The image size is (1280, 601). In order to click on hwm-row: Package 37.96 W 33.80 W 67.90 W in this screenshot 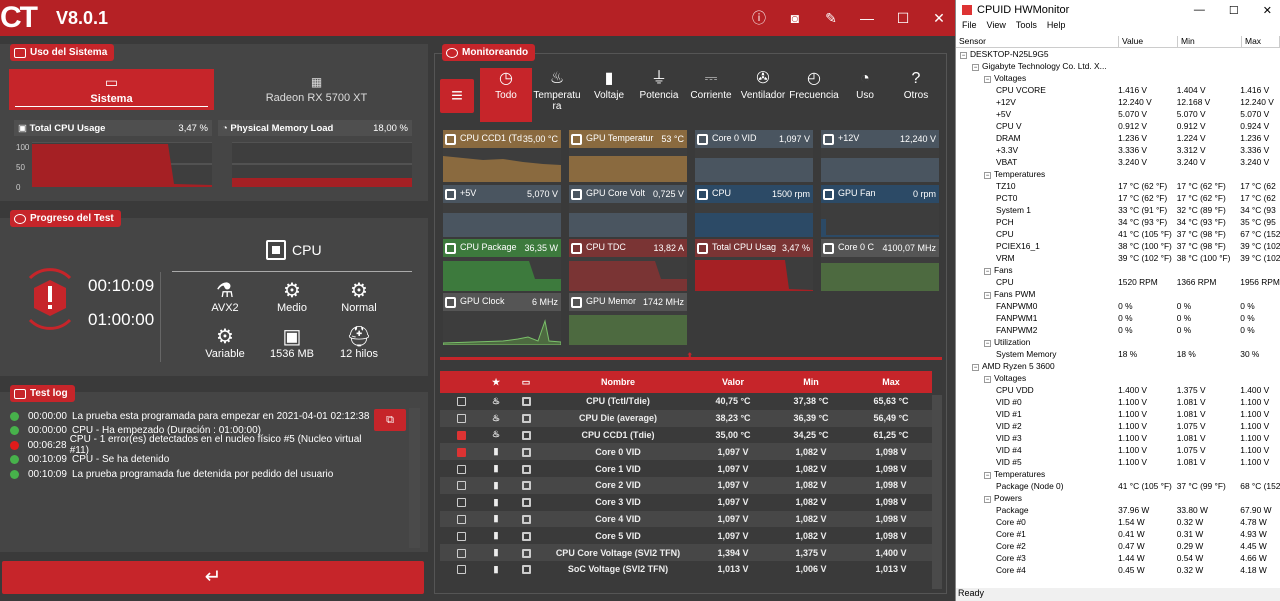, I will do `click(1134, 510)`.